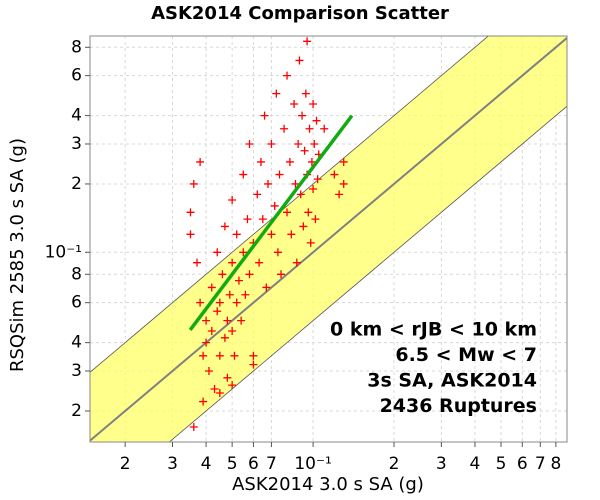  Describe the element at coordinates (300, 13) in the screenshot. I see `chart-title: ASK2014 Comparison Scatter` at that location.